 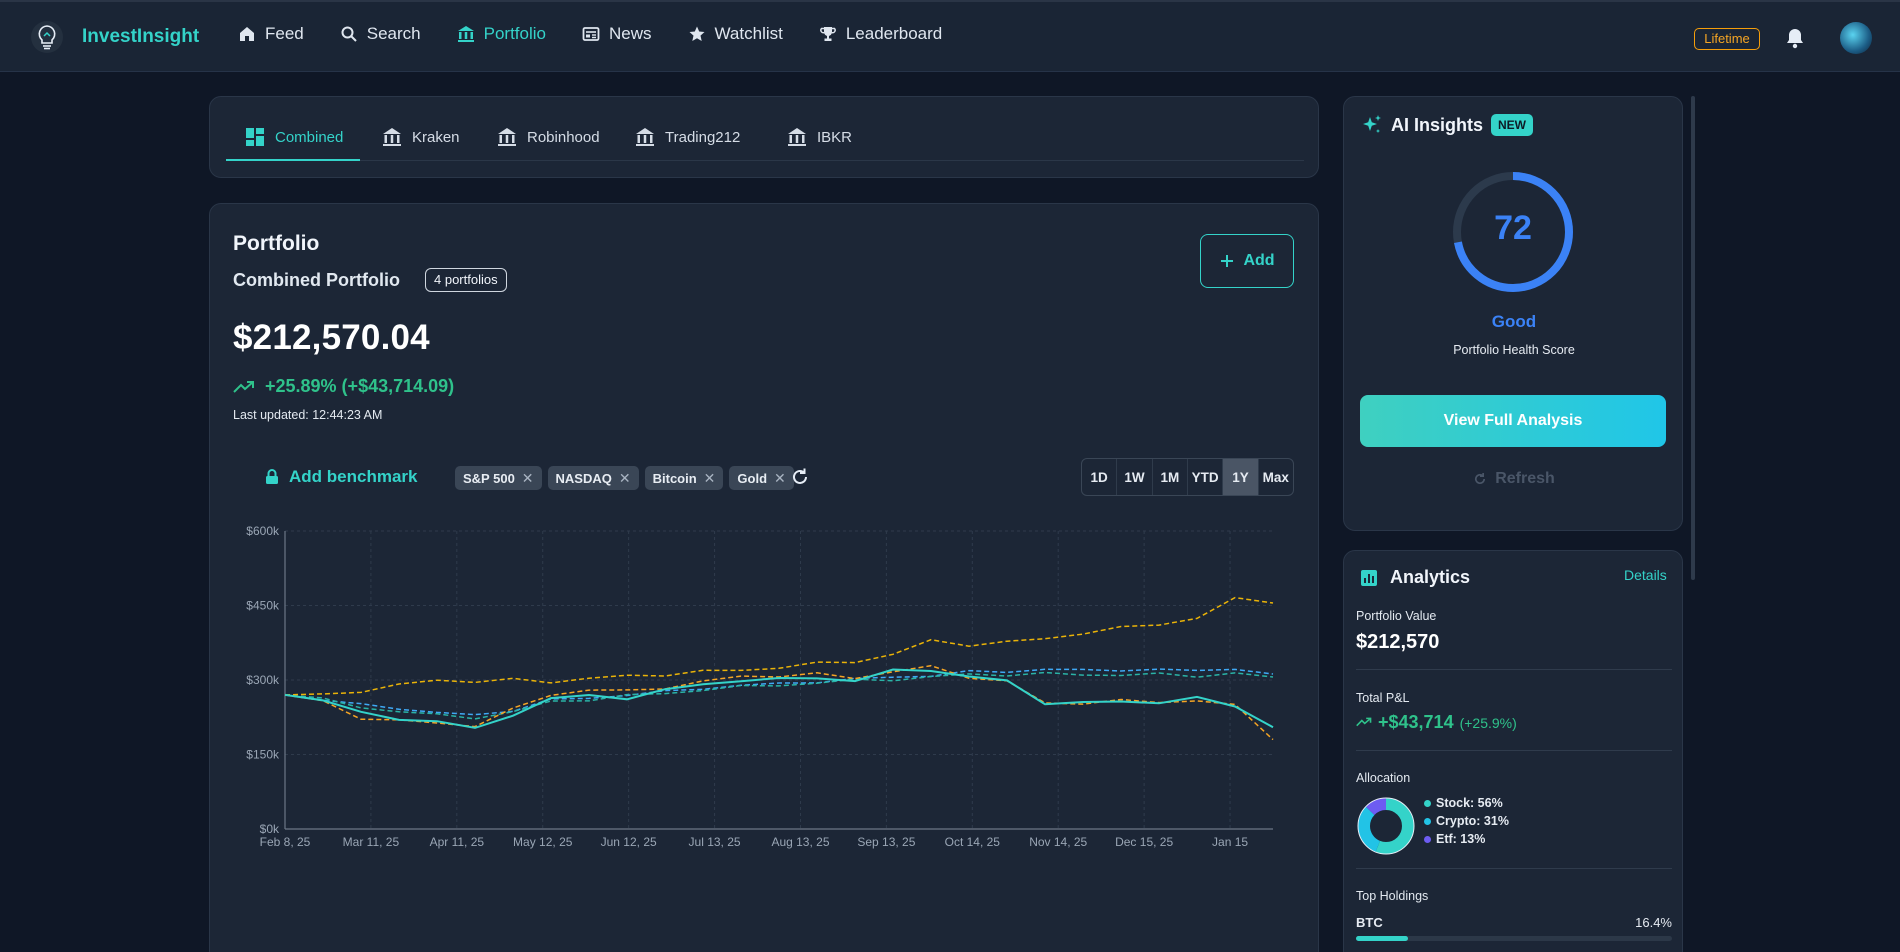 I want to click on ai-insights-header: AI Insights NEW, so click(x=1447, y=125).